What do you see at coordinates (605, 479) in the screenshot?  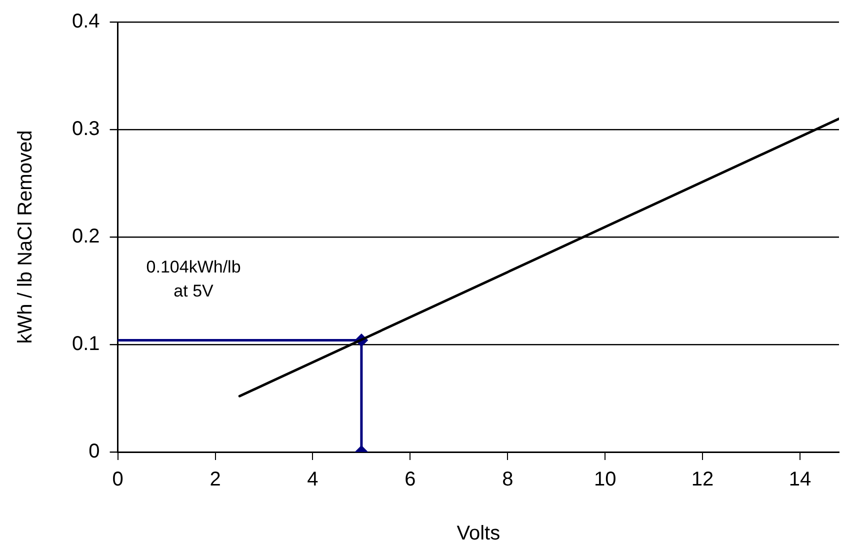 I see `x-tick-label: 10` at bounding box center [605, 479].